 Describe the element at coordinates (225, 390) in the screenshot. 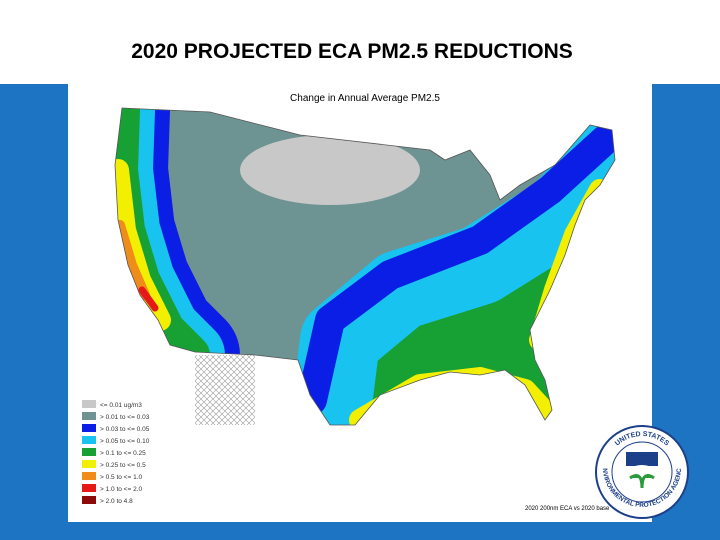

I see `mexico-hatch` at that location.